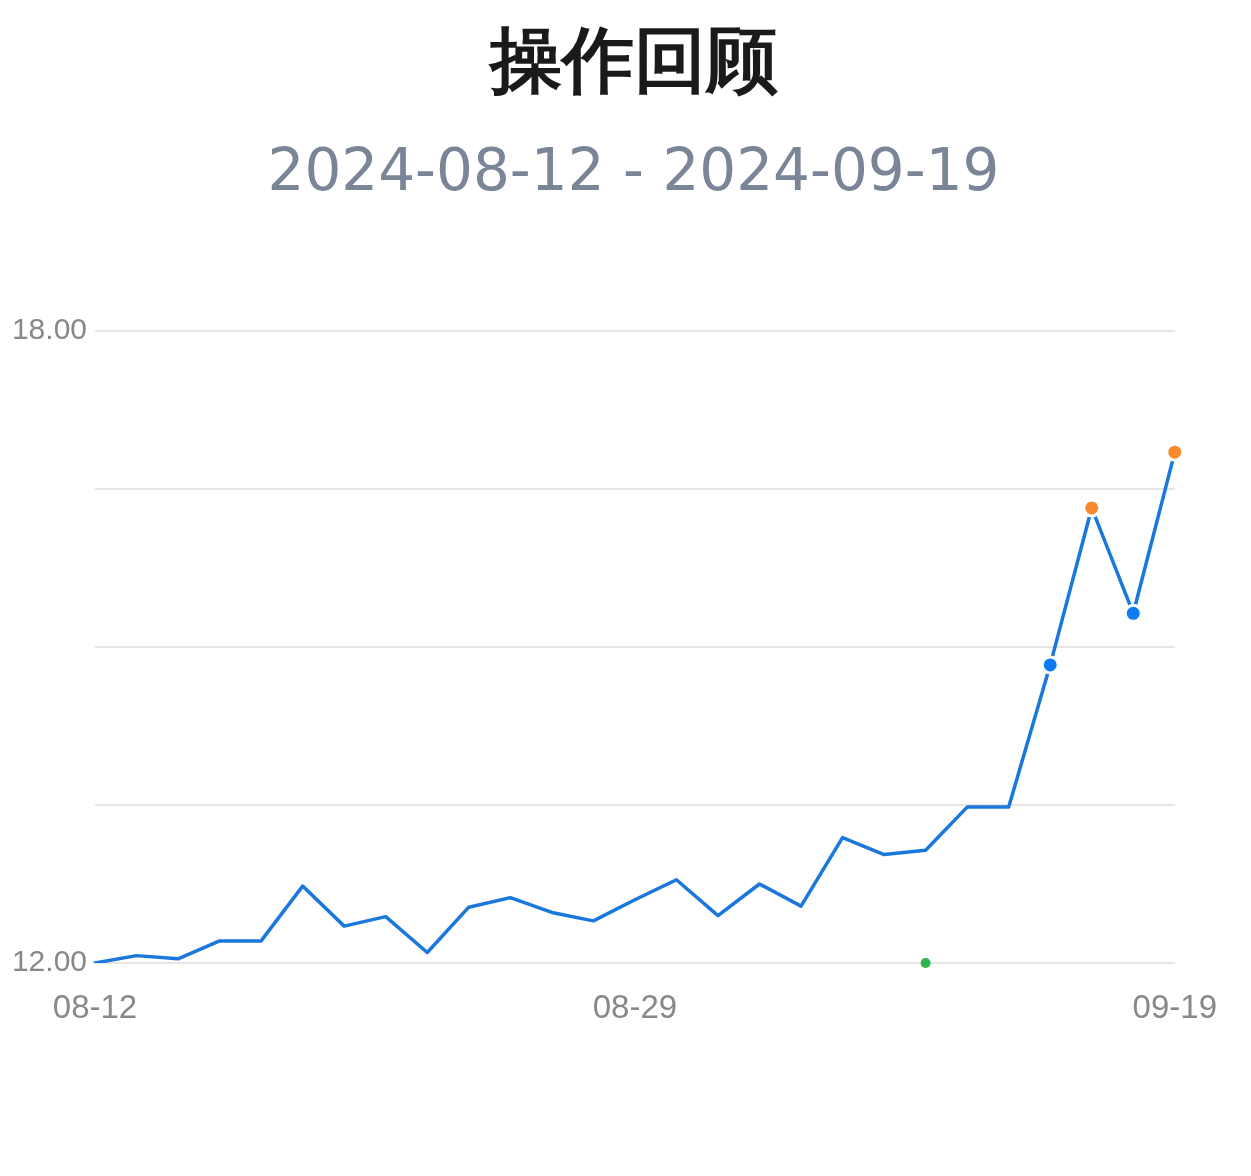 The height and width of the screenshot is (1176, 1251). What do you see at coordinates (1174, 1006) in the screenshot?
I see `x-tick-label: 09-19` at bounding box center [1174, 1006].